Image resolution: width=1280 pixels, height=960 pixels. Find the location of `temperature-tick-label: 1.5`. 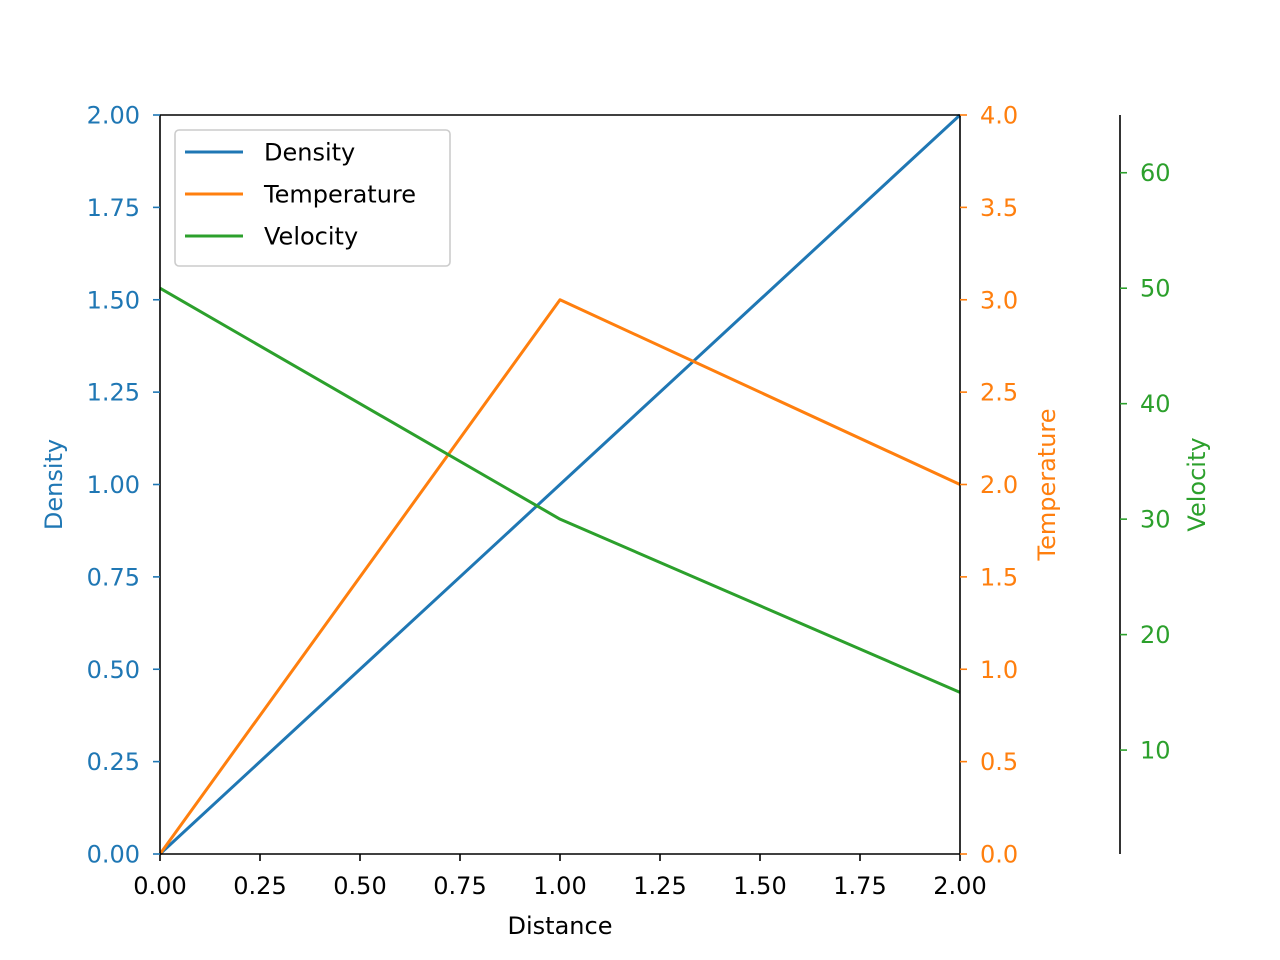

temperature-tick-label: 1.5 is located at coordinates (999, 577).